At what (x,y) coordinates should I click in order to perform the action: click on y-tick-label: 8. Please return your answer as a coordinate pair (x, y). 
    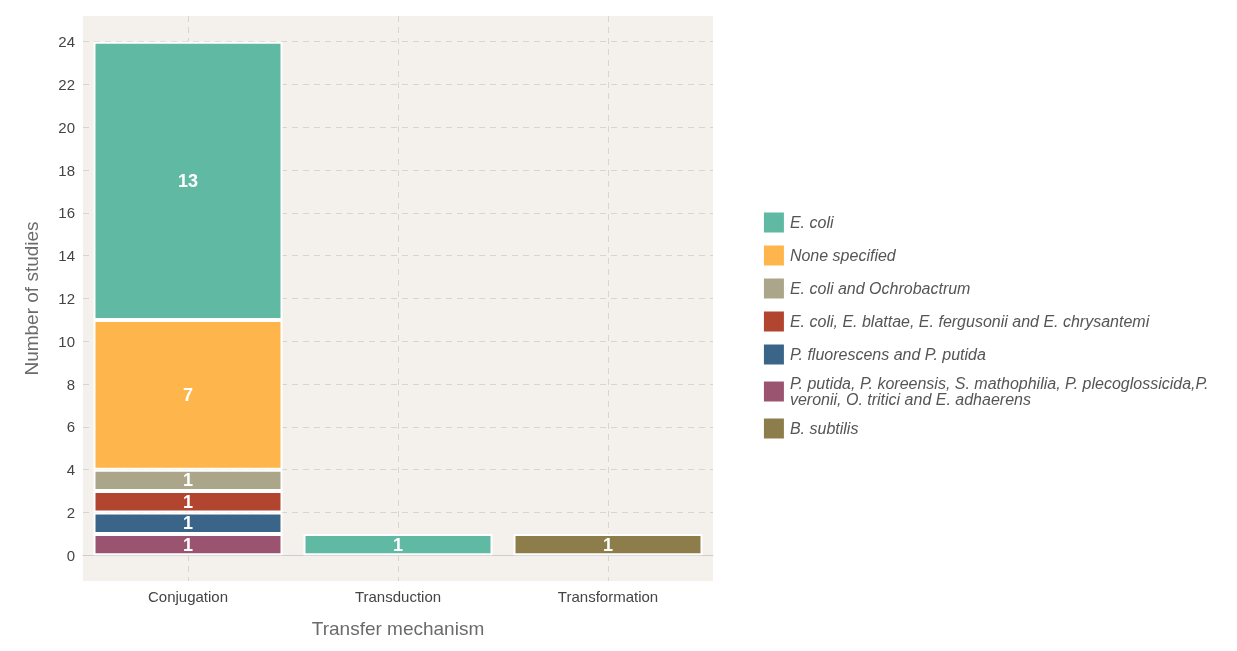
    Looking at the image, I should click on (70, 384).